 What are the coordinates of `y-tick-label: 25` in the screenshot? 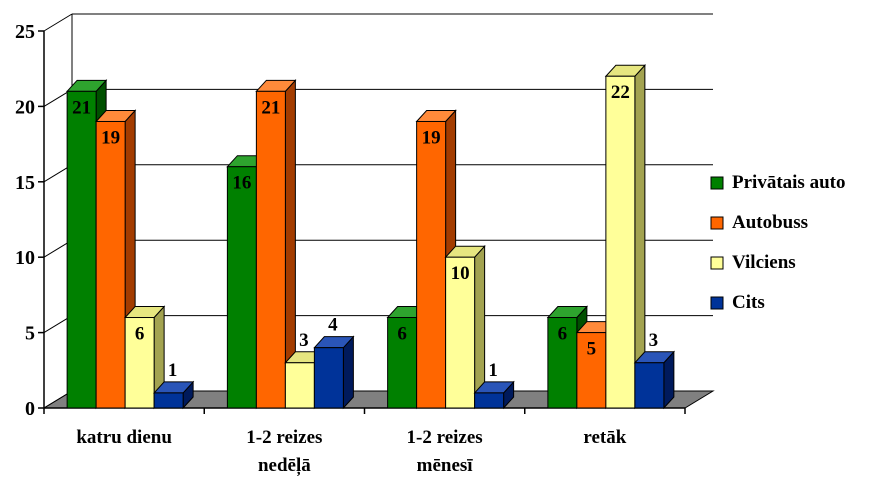 It's located at (25, 32).